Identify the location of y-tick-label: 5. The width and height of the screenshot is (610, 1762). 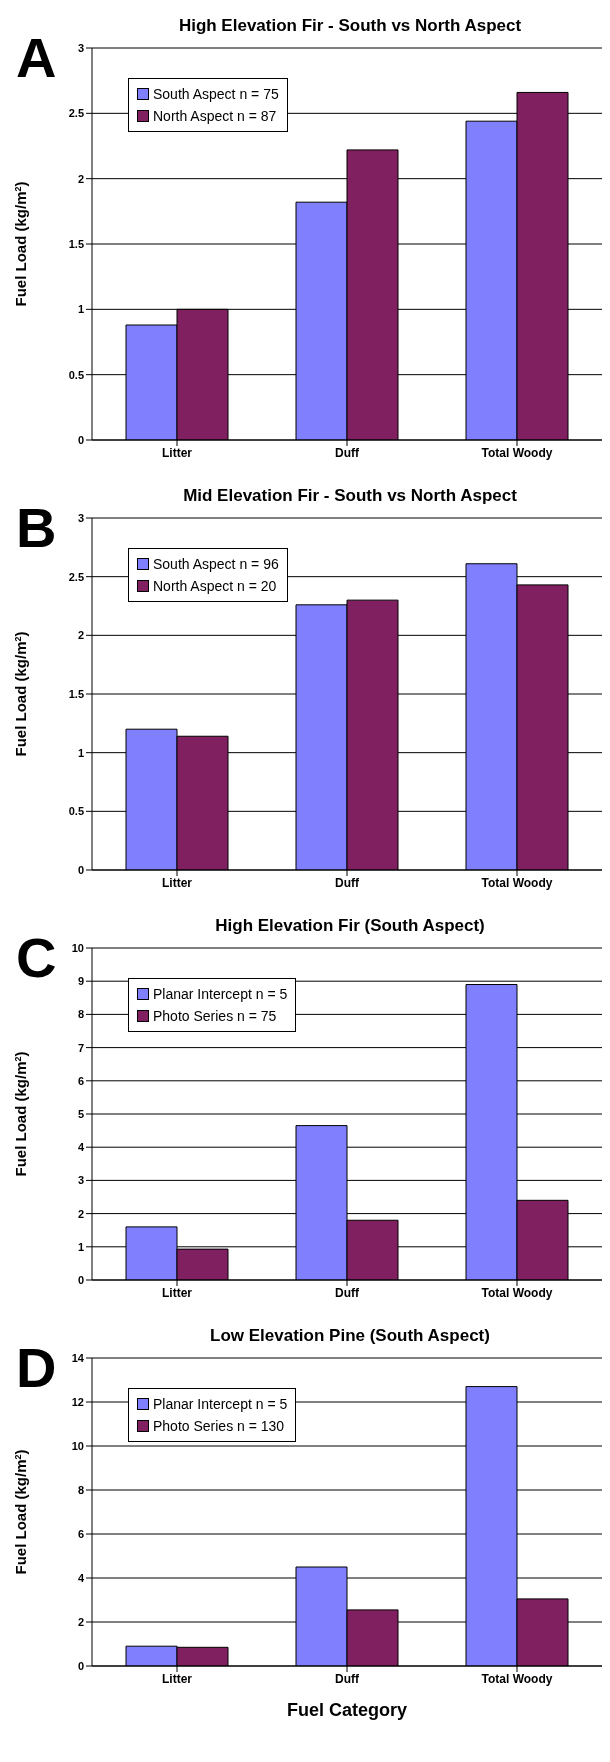
(80, 1113).